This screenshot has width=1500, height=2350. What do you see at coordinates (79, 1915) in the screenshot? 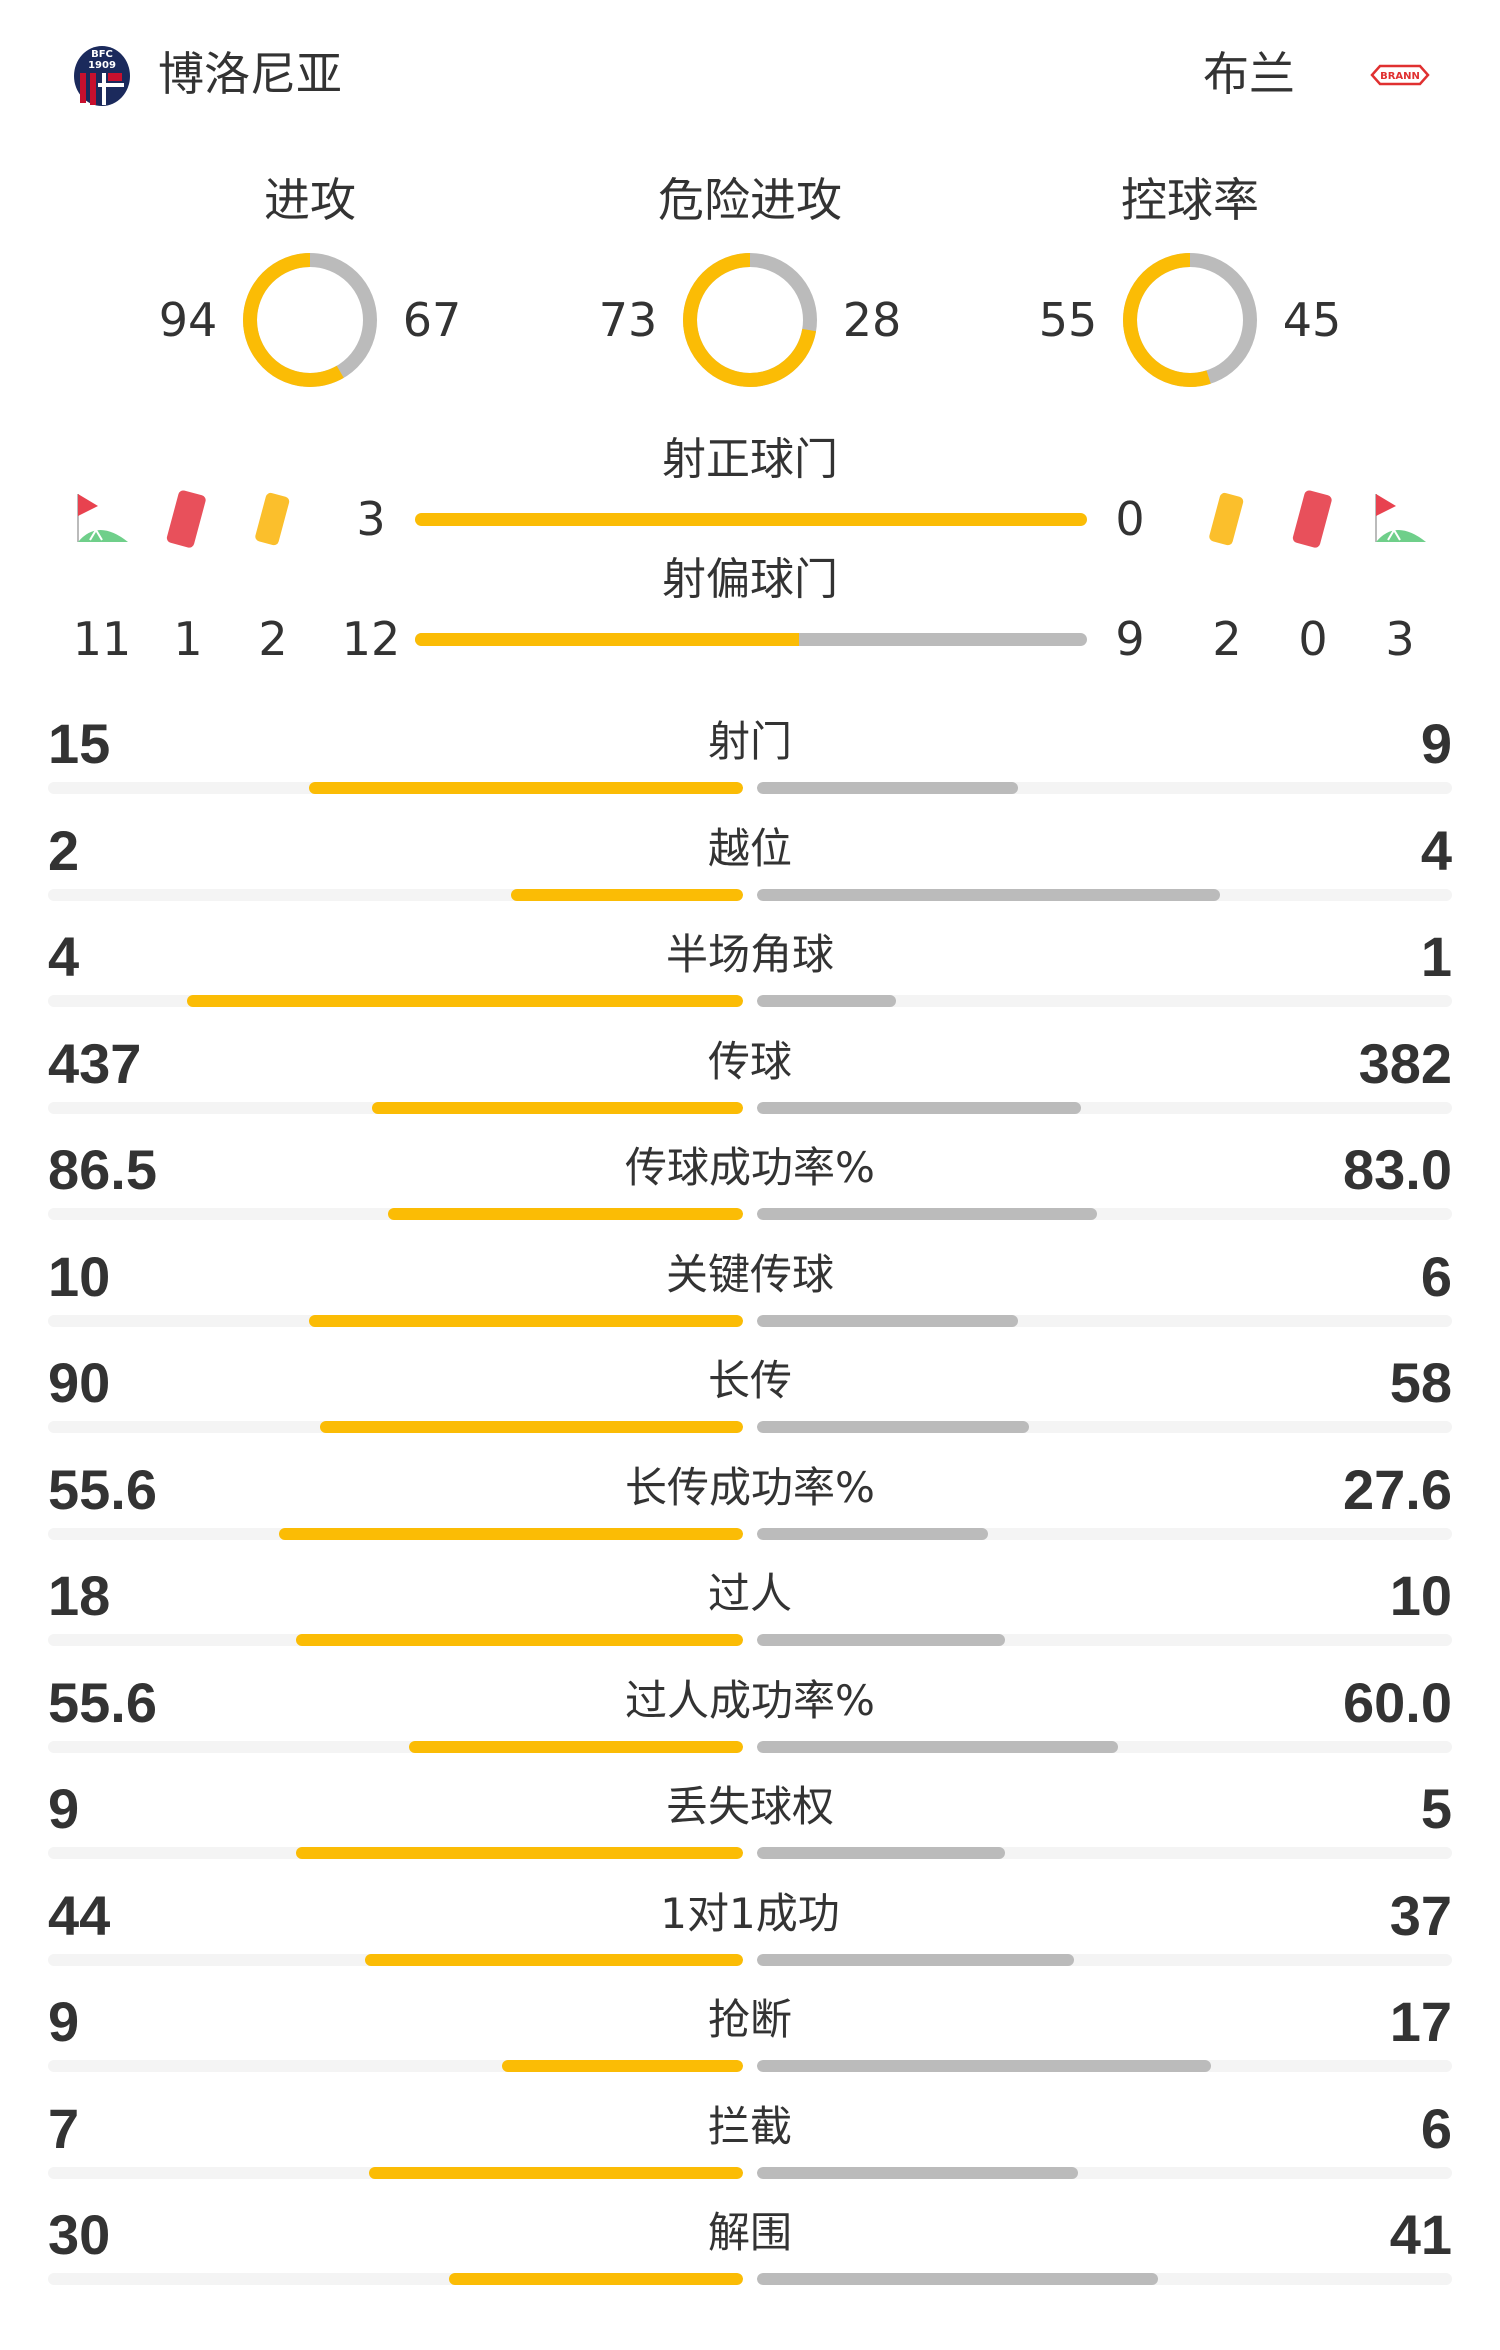
I see `stat-home-value: 44` at bounding box center [79, 1915].